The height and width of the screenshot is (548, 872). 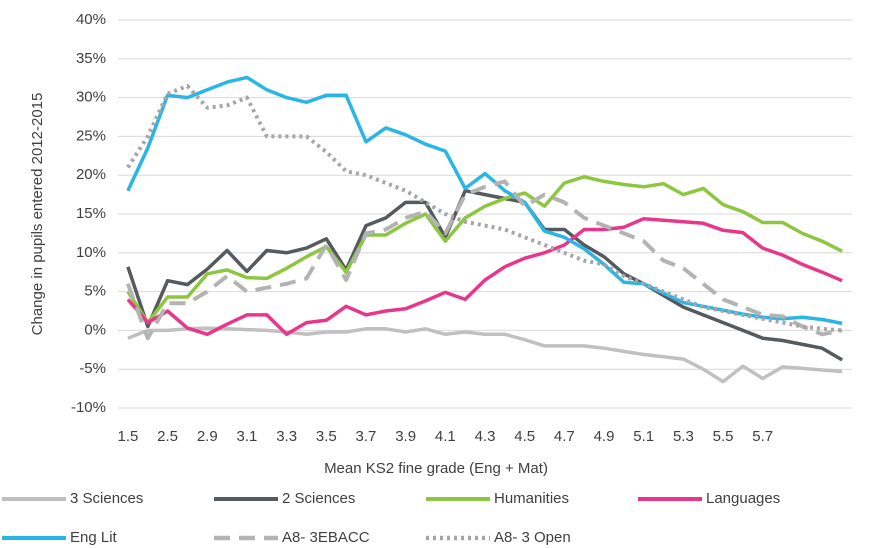 I want to click on x-tick-label: 5.5, so click(x=723, y=436).